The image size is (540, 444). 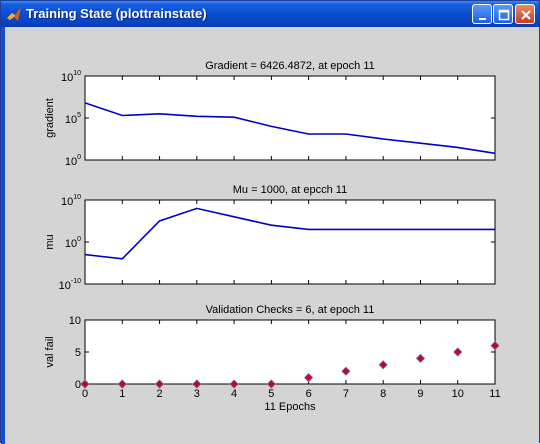 I want to click on x-tick-label: 3, so click(x=197, y=394).